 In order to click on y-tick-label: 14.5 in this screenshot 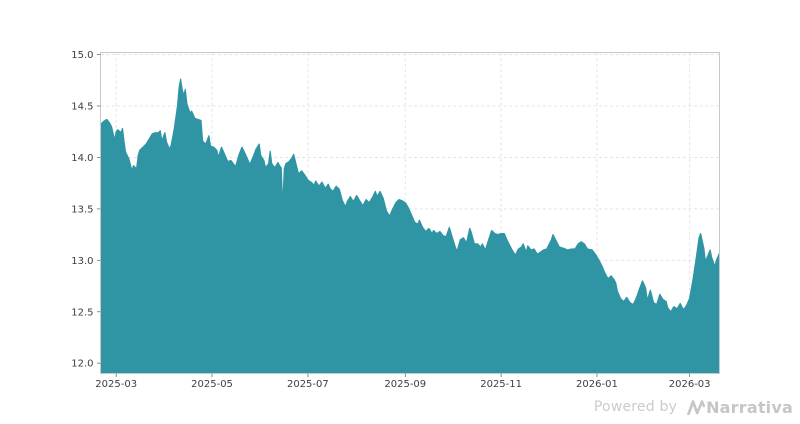, I will do `click(82, 107)`.